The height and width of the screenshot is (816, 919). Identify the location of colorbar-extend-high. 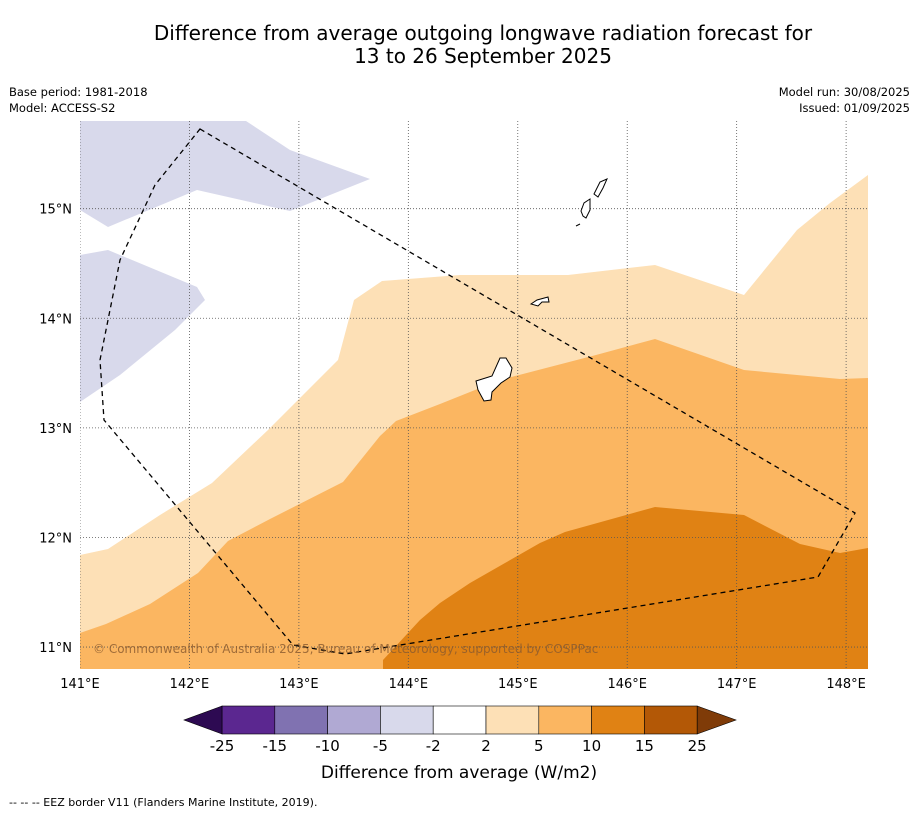
(716, 720).